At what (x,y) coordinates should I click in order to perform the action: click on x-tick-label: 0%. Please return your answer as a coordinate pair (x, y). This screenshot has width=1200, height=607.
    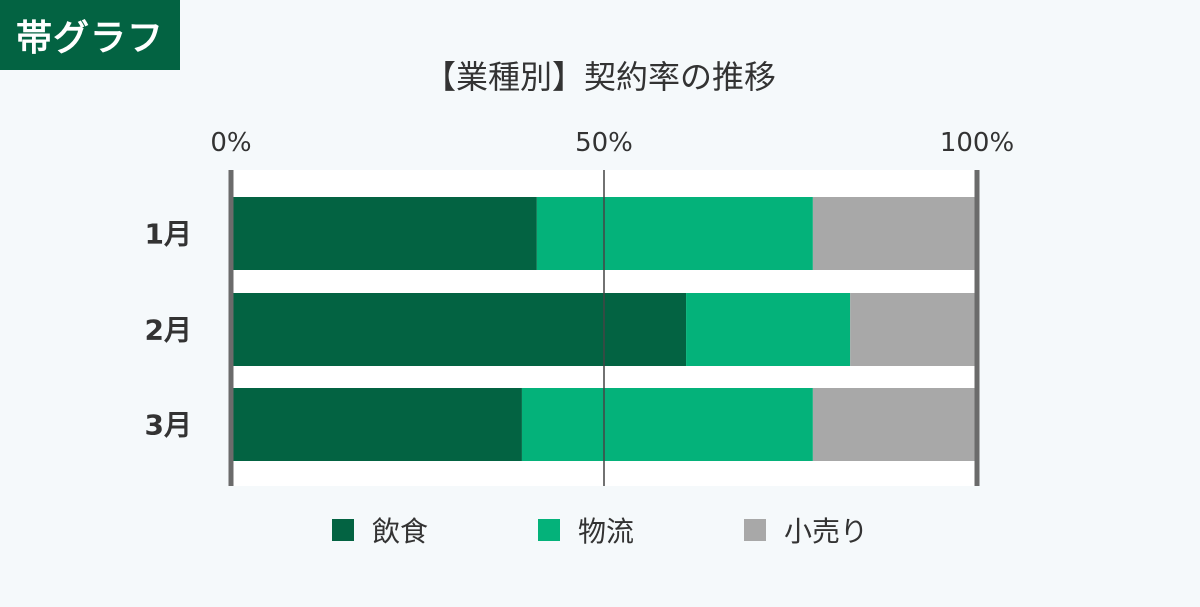
    Looking at the image, I should click on (230, 143).